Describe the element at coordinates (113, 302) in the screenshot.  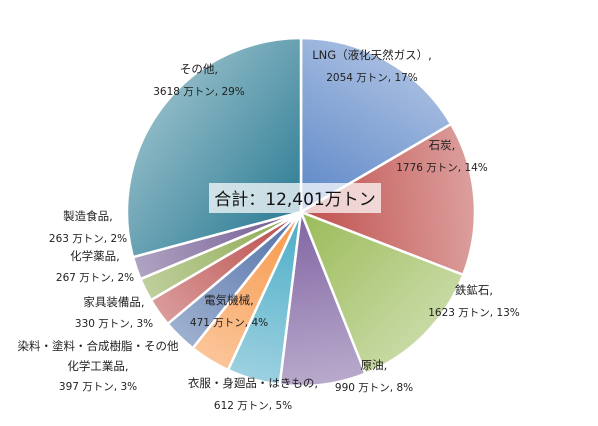
I see `slice-label-furniture: 家具装備品,` at that location.